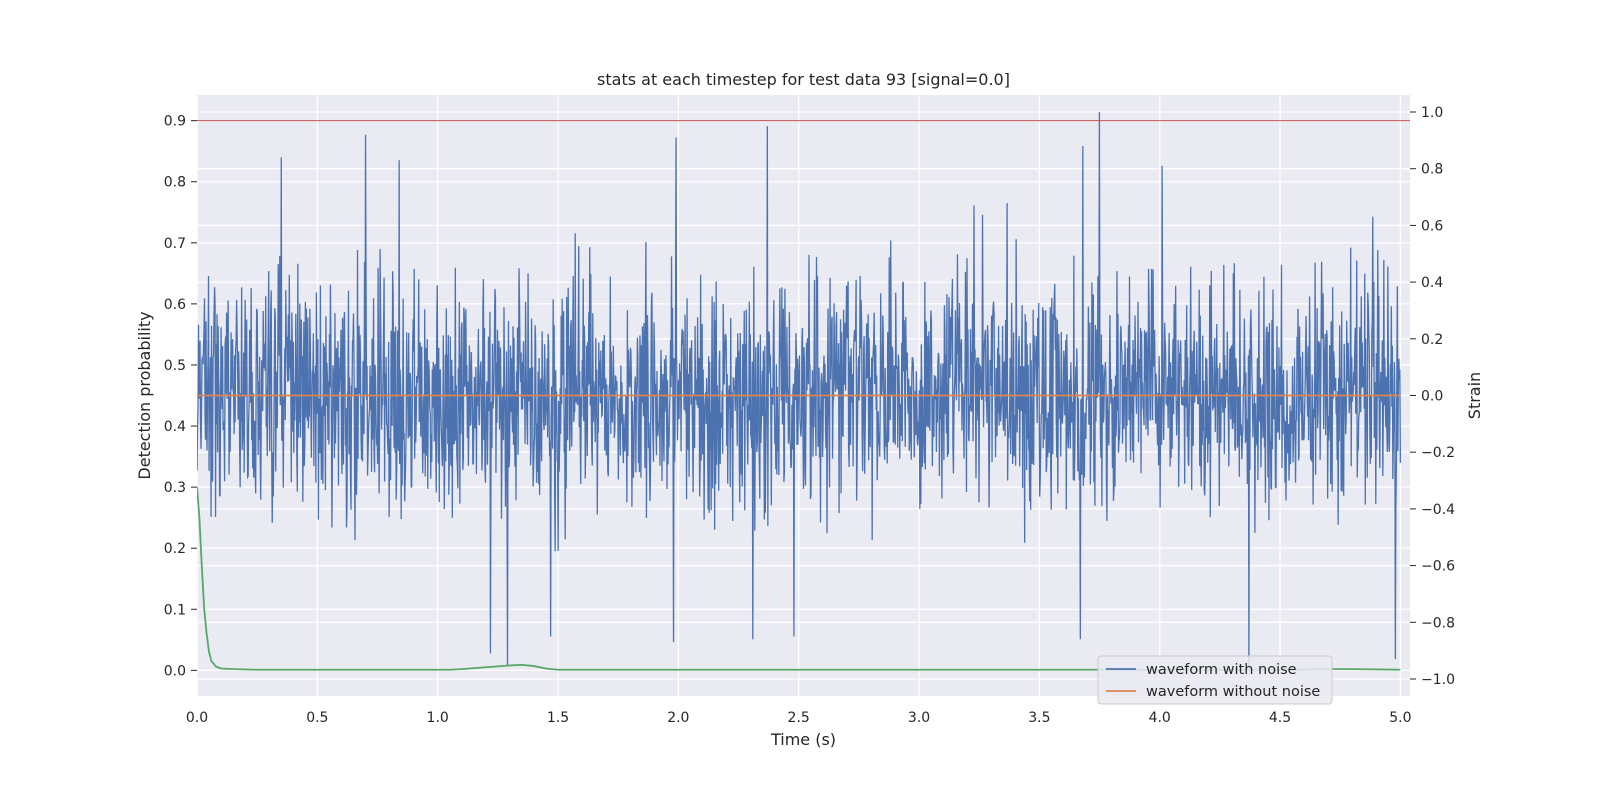  What do you see at coordinates (1438, 567) in the screenshot?
I see `y-right-tick-label: −0.6` at bounding box center [1438, 567].